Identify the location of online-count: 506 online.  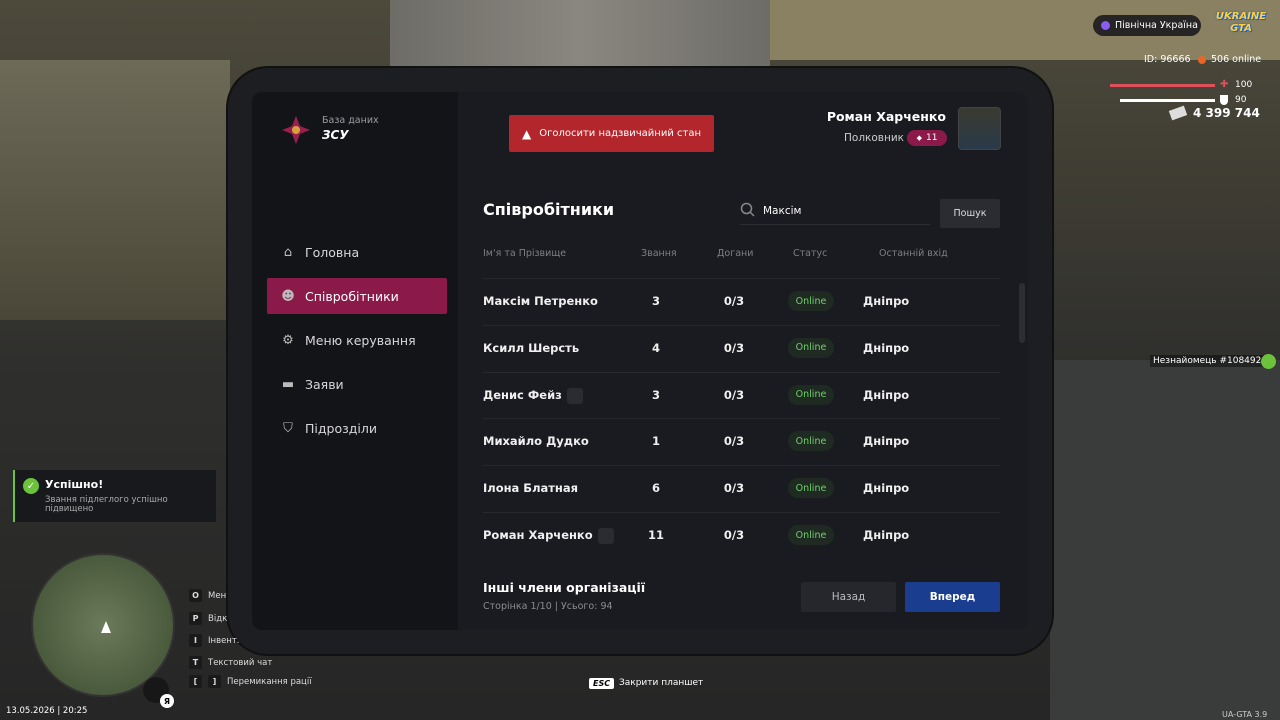
(1236, 59).